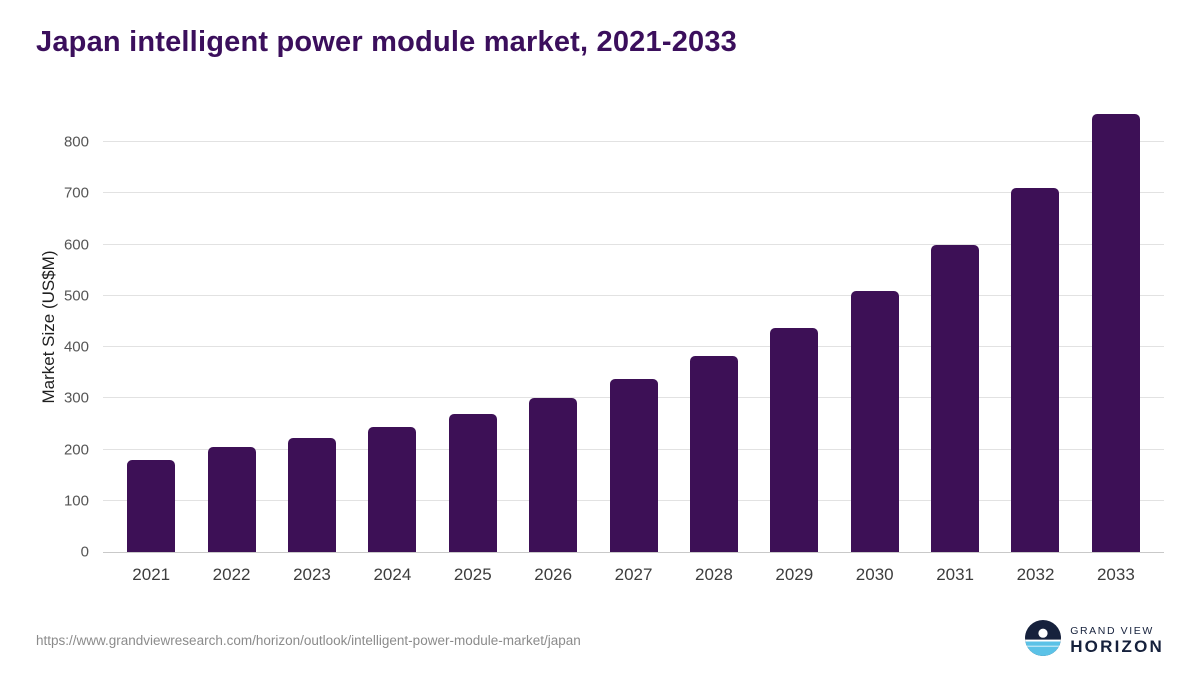 This screenshot has width=1200, height=675. I want to click on x-label-2031: 2031, so click(955, 574).